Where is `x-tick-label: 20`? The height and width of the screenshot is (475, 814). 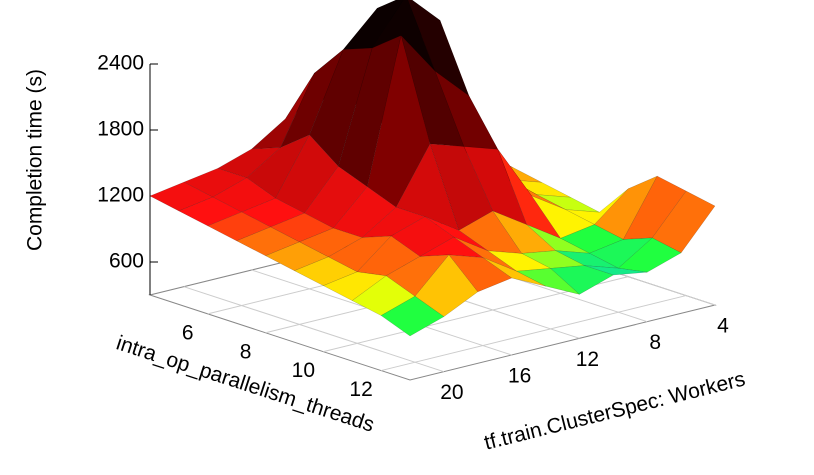
x-tick-label: 20 is located at coordinates (451, 392).